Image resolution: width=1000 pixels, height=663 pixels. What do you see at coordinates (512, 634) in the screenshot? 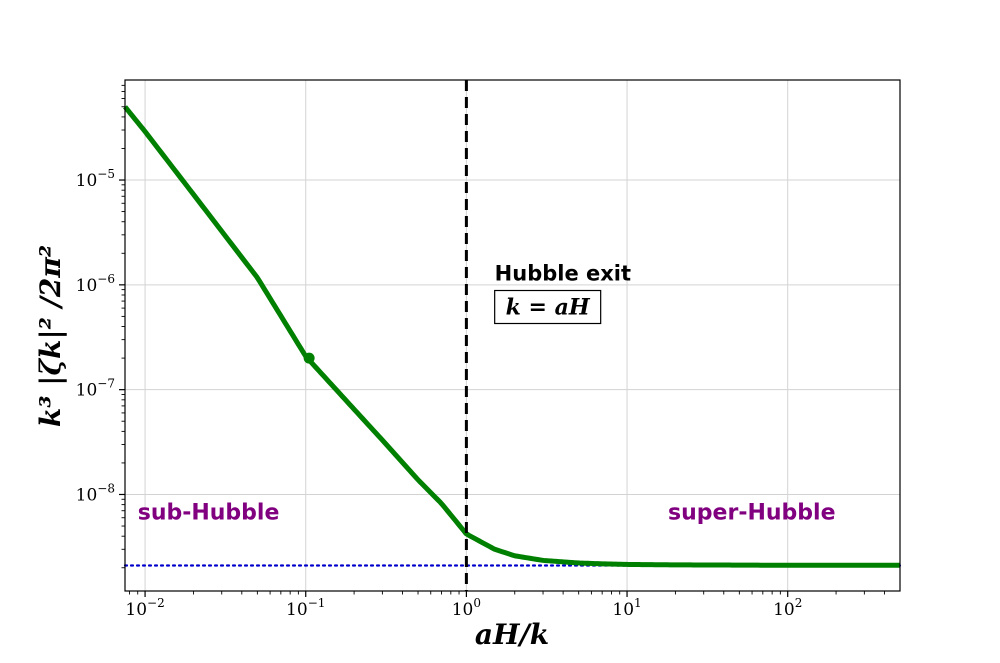
I see `x-axis-title: aH/k` at bounding box center [512, 634].